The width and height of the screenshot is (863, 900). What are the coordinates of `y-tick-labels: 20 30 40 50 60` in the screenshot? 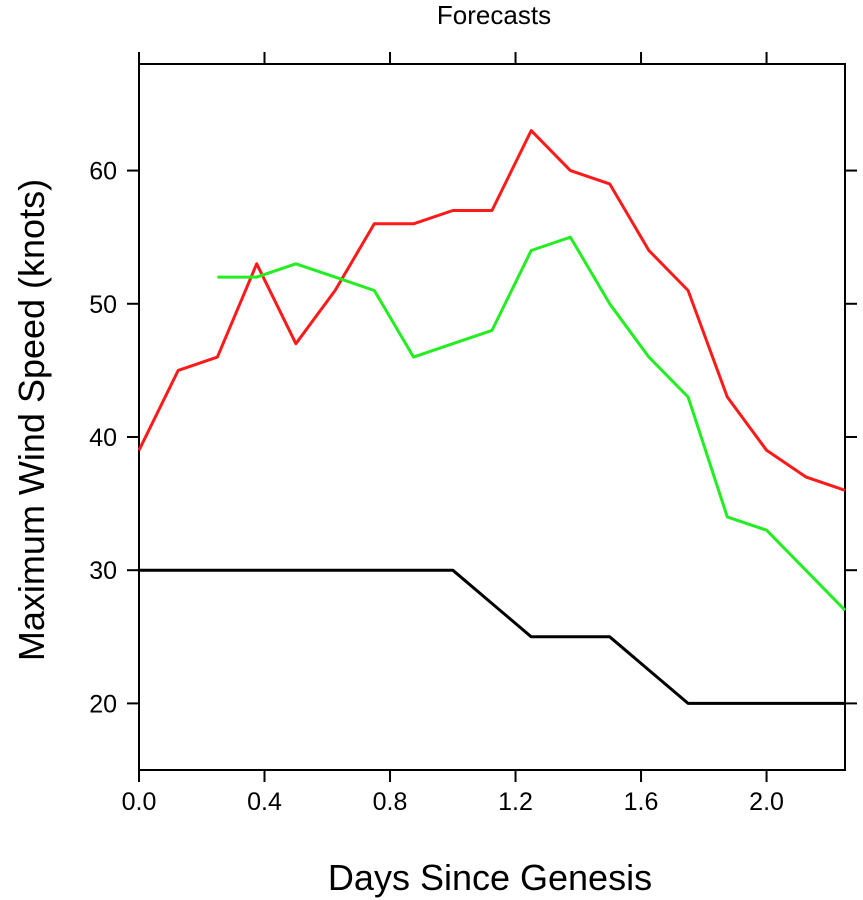 It's located at (103, 438).